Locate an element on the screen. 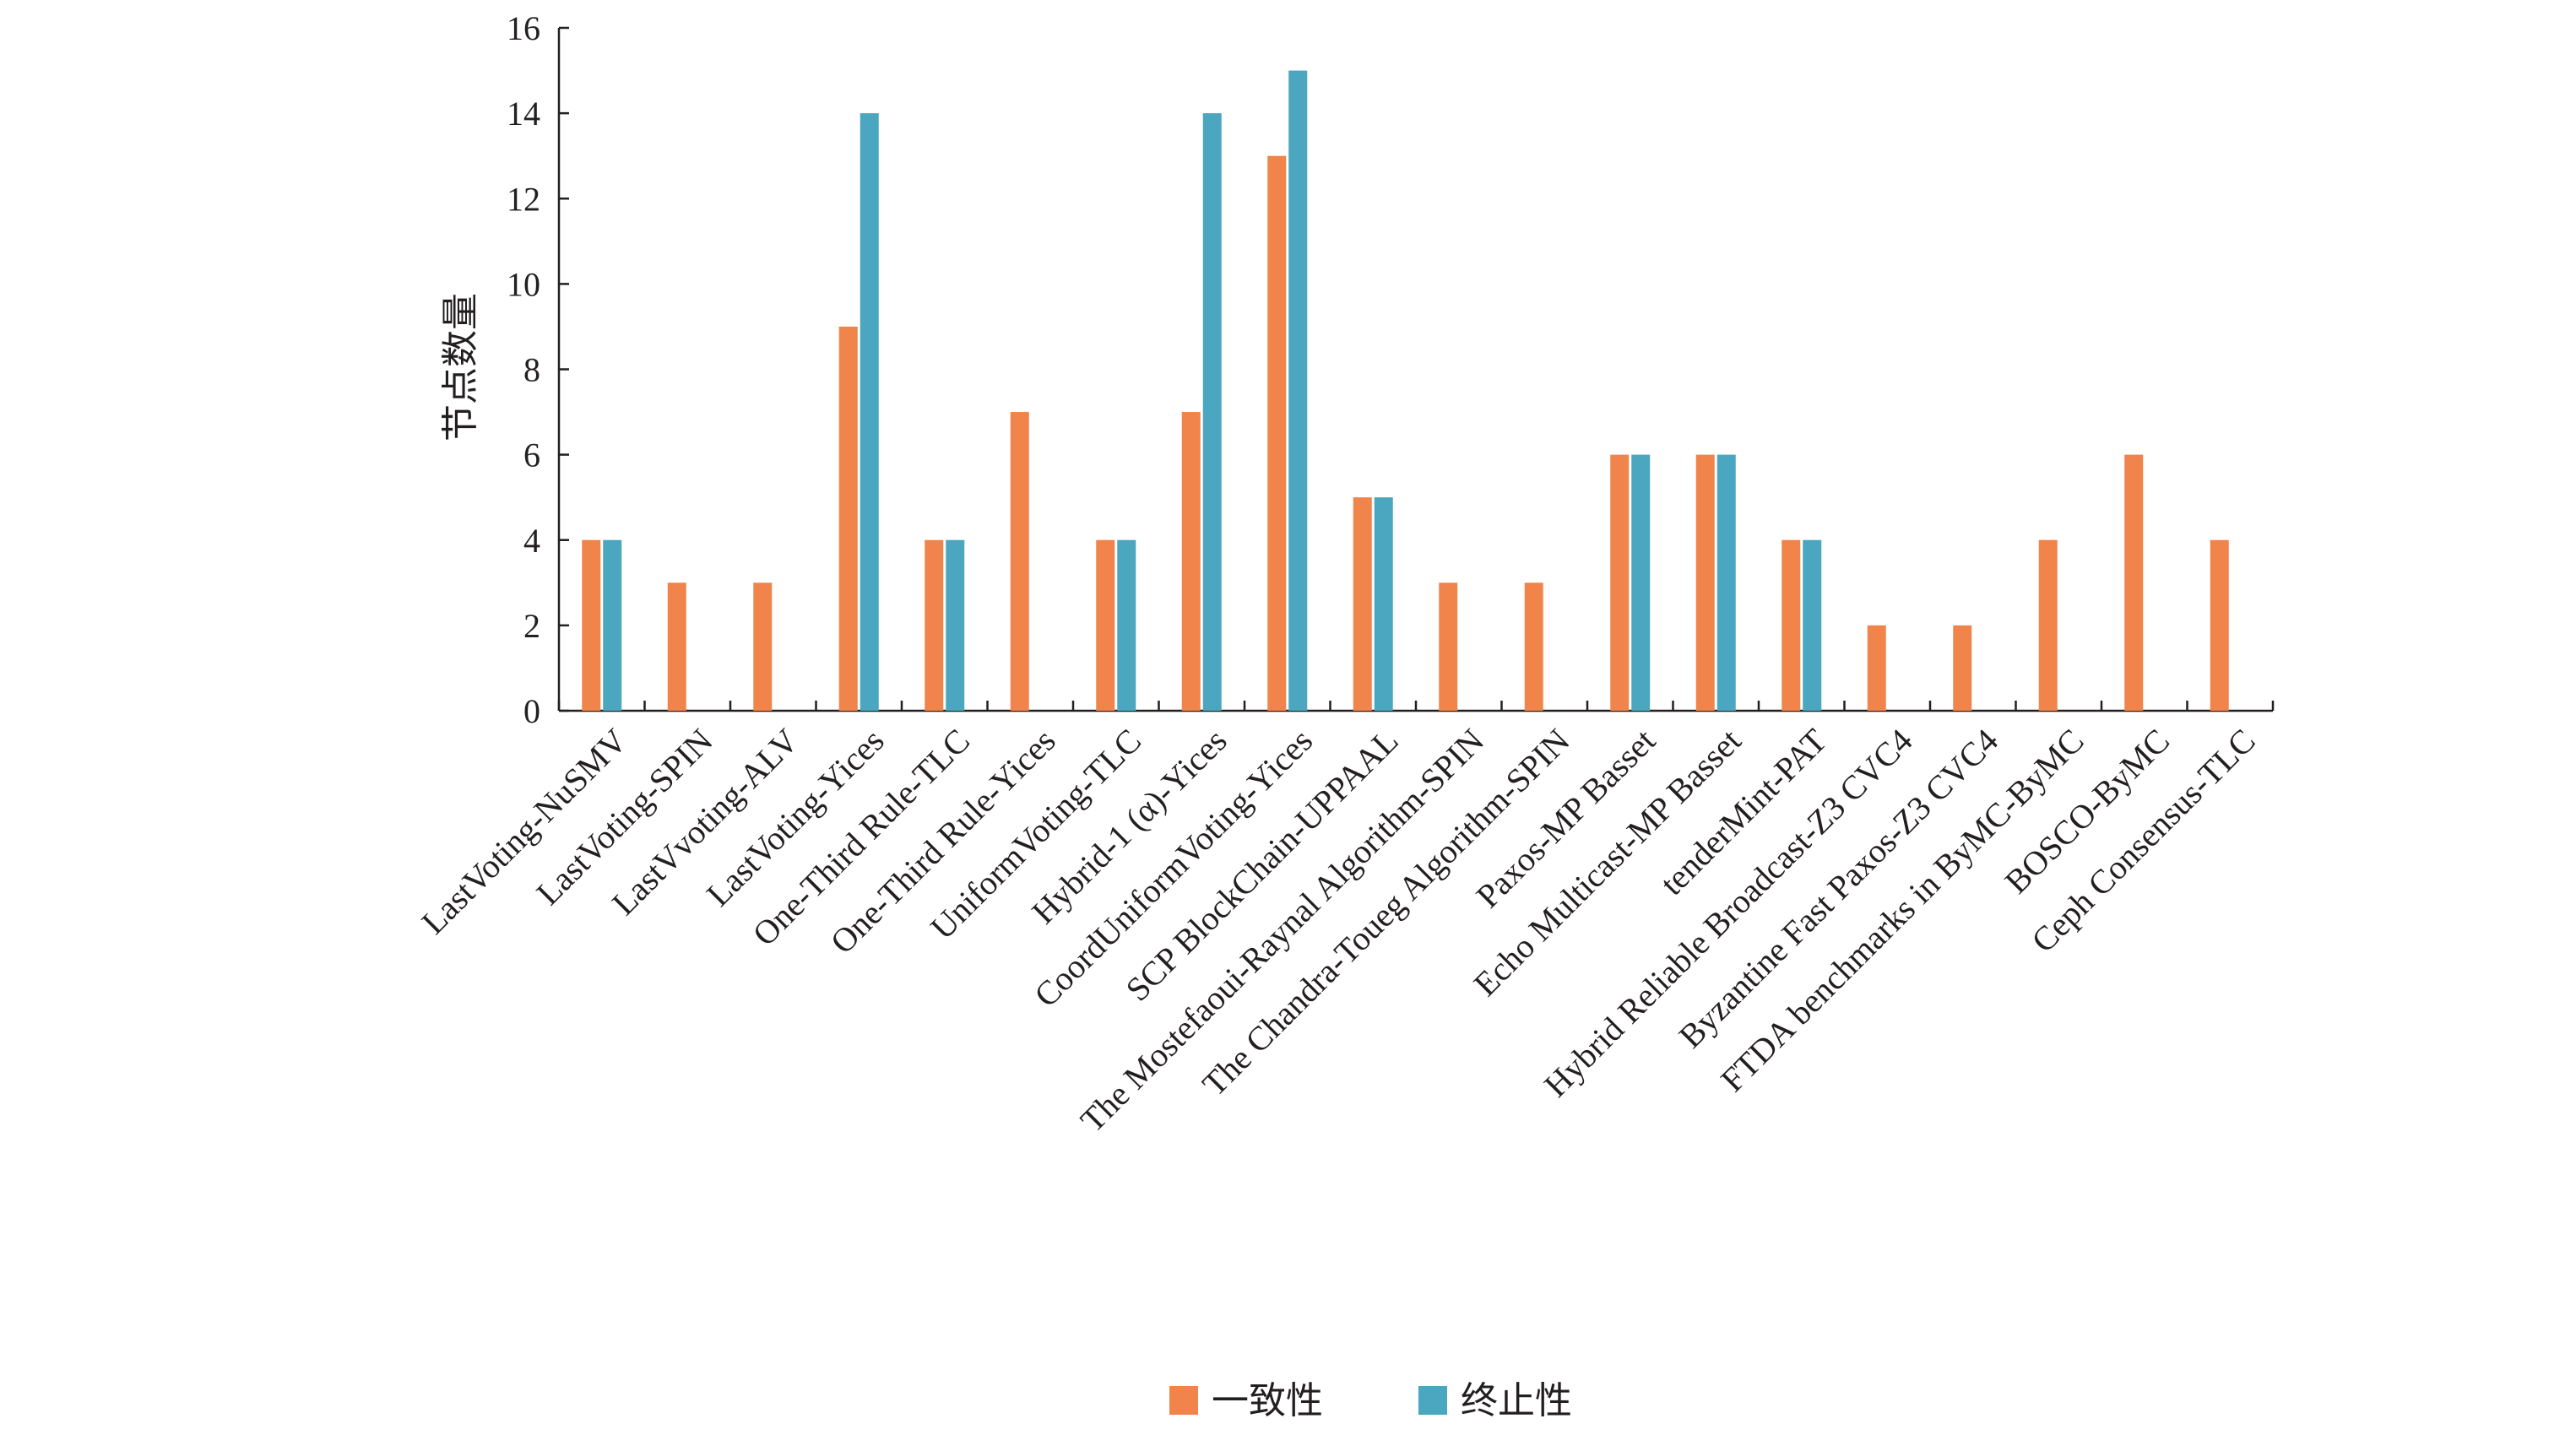 This screenshot has height=1435, width=2576. bar-consistency-bosco-bymc is located at coordinates (2134, 582).